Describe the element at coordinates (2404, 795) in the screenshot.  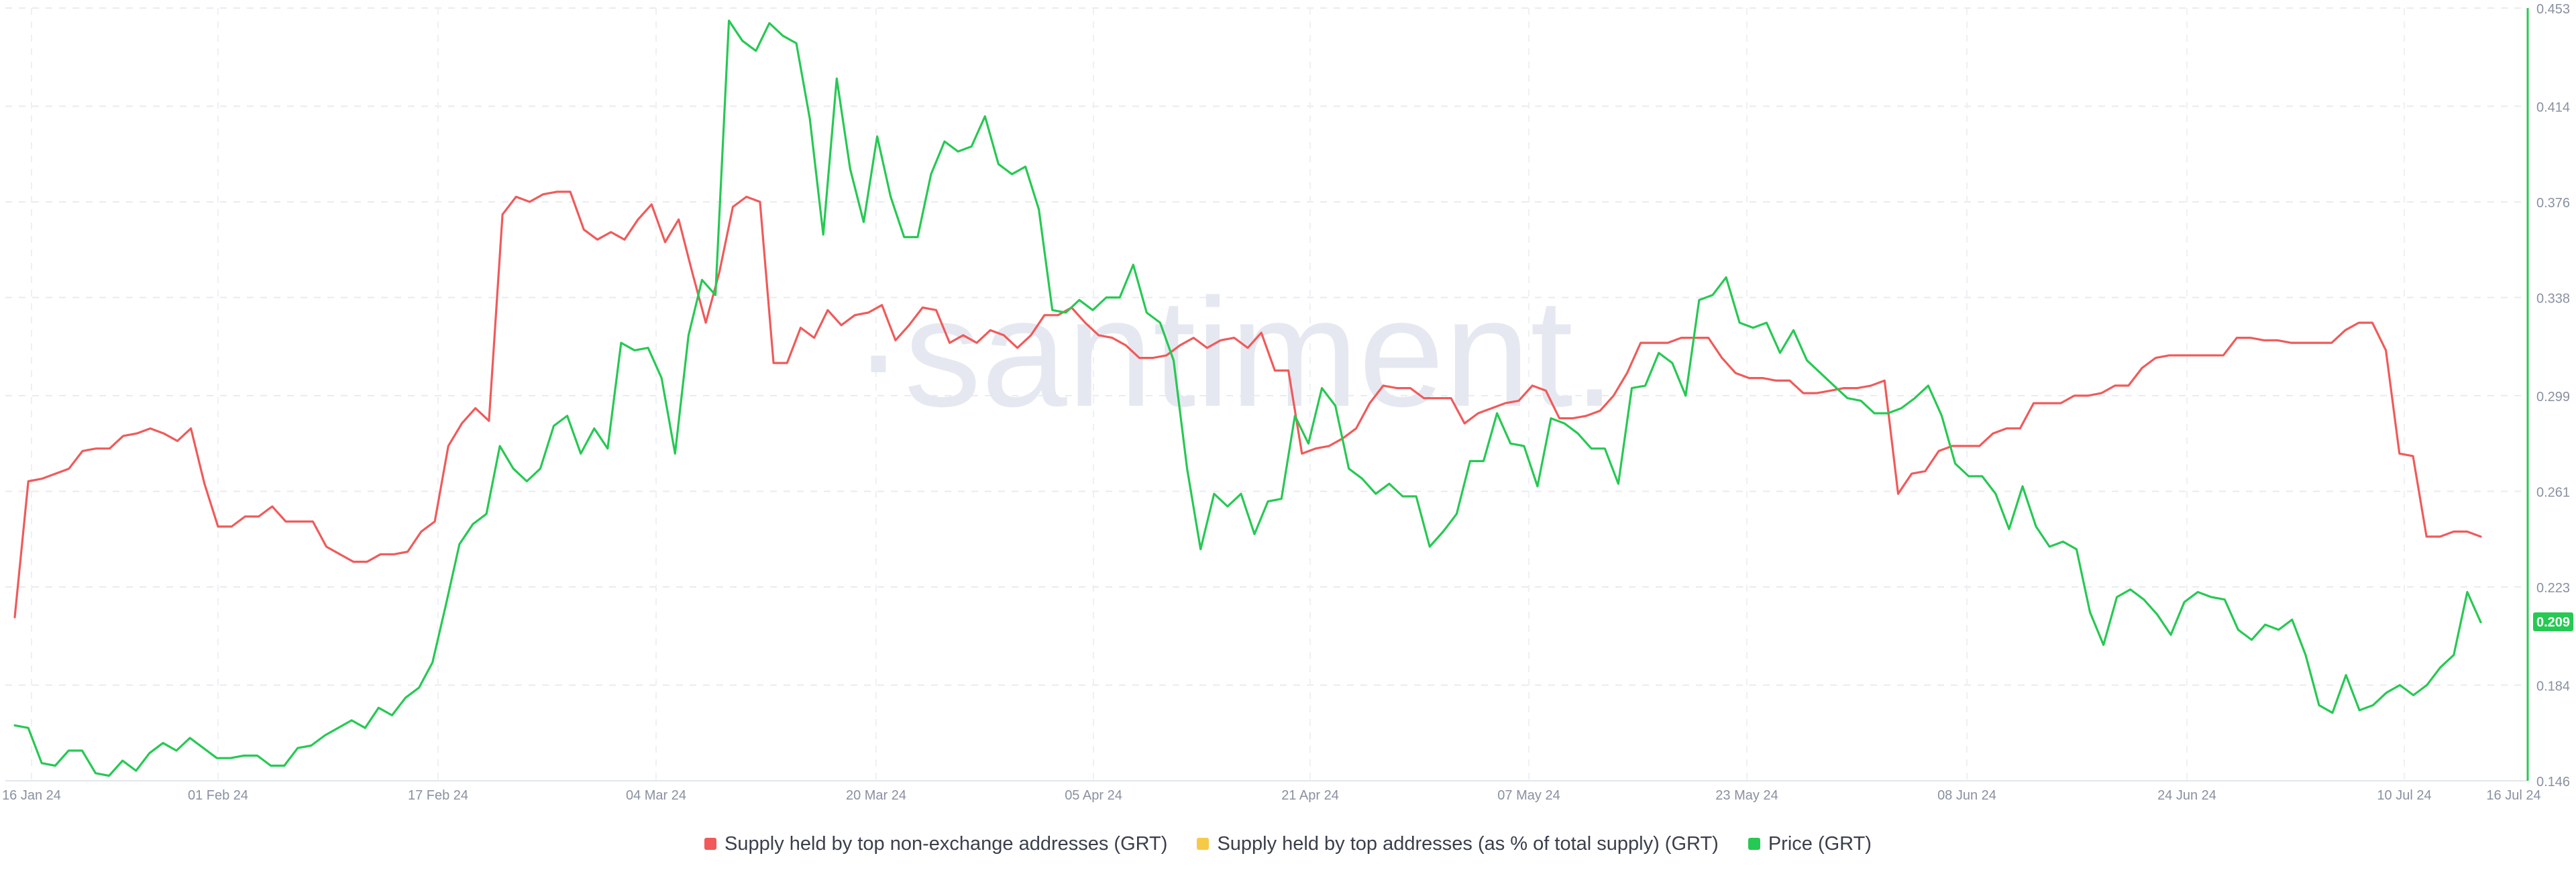
I see `x-tick-label: 10 Jul 24` at that location.